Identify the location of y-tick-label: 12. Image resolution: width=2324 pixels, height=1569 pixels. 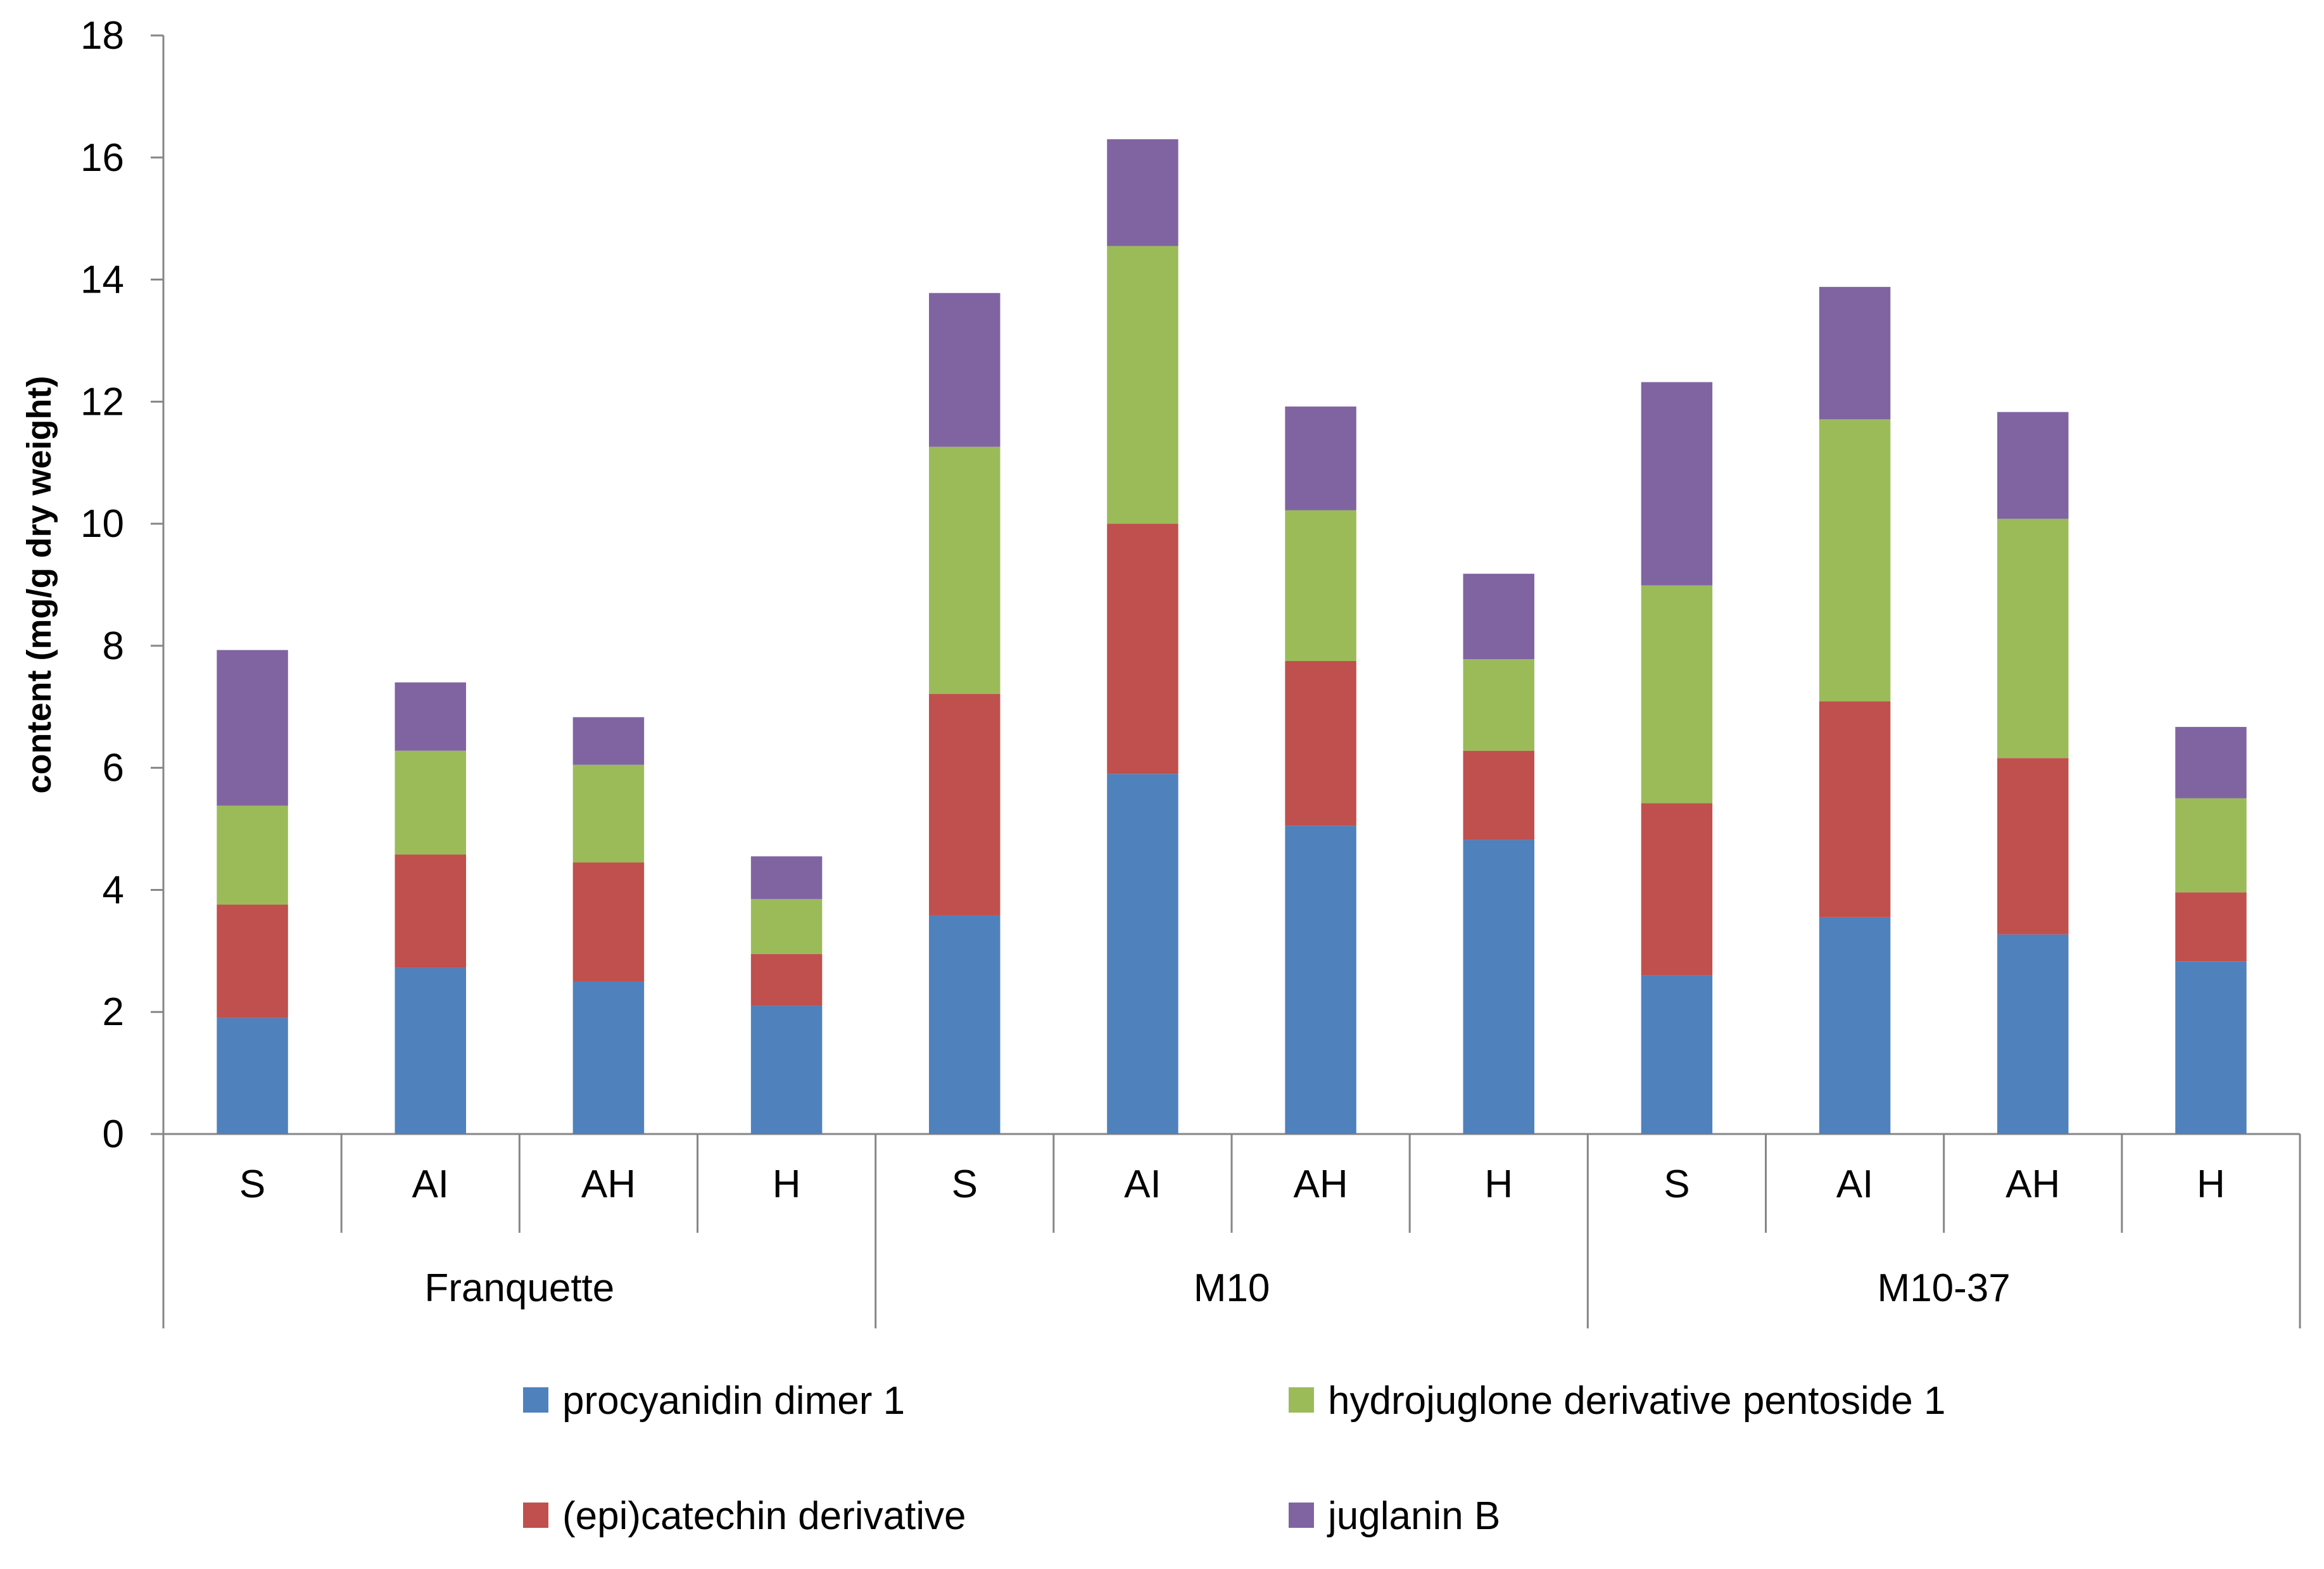
(102, 402).